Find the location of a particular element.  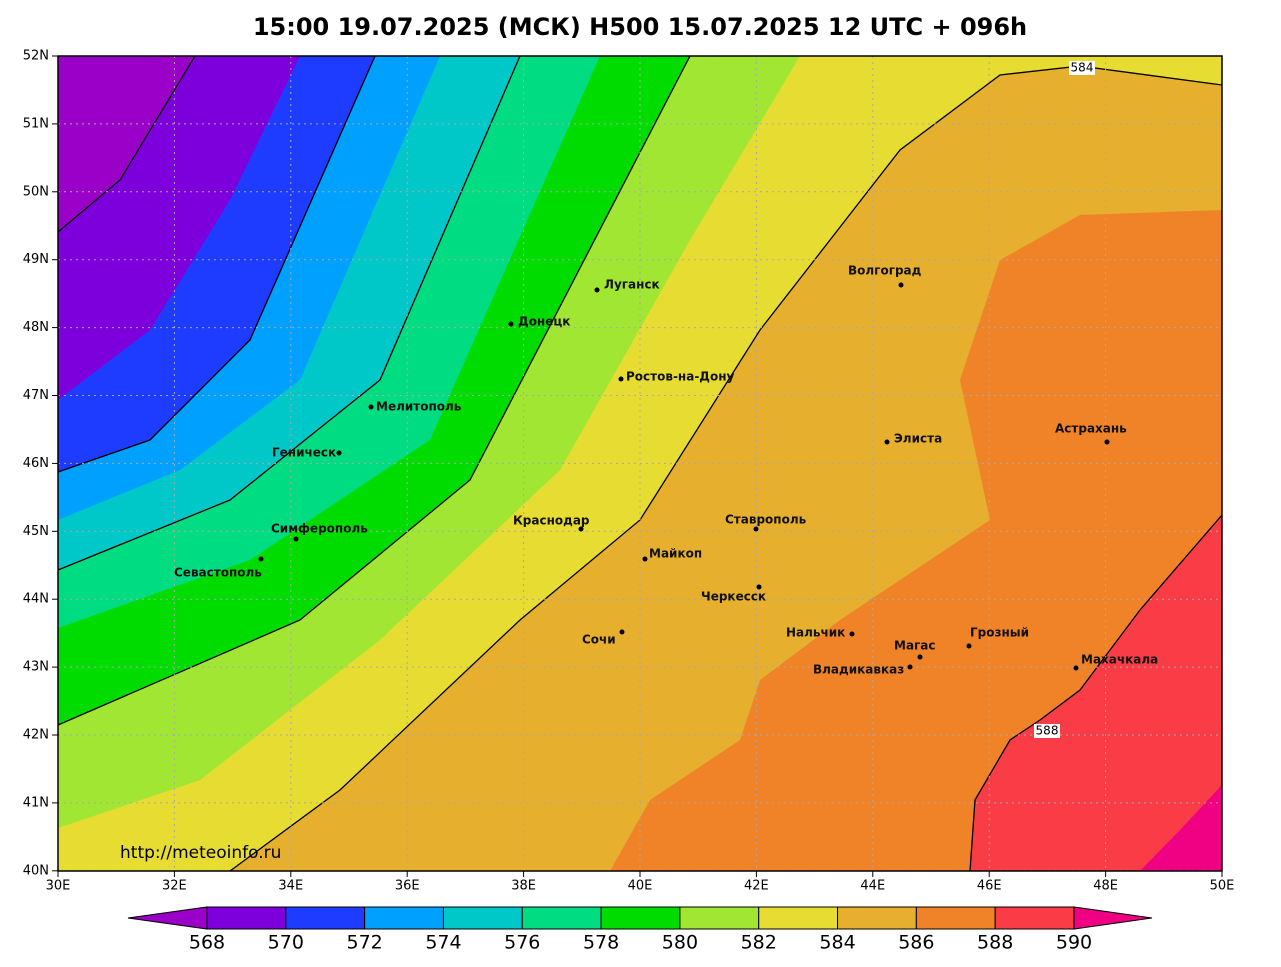

lon-label: 38E is located at coordinates (523, 886).